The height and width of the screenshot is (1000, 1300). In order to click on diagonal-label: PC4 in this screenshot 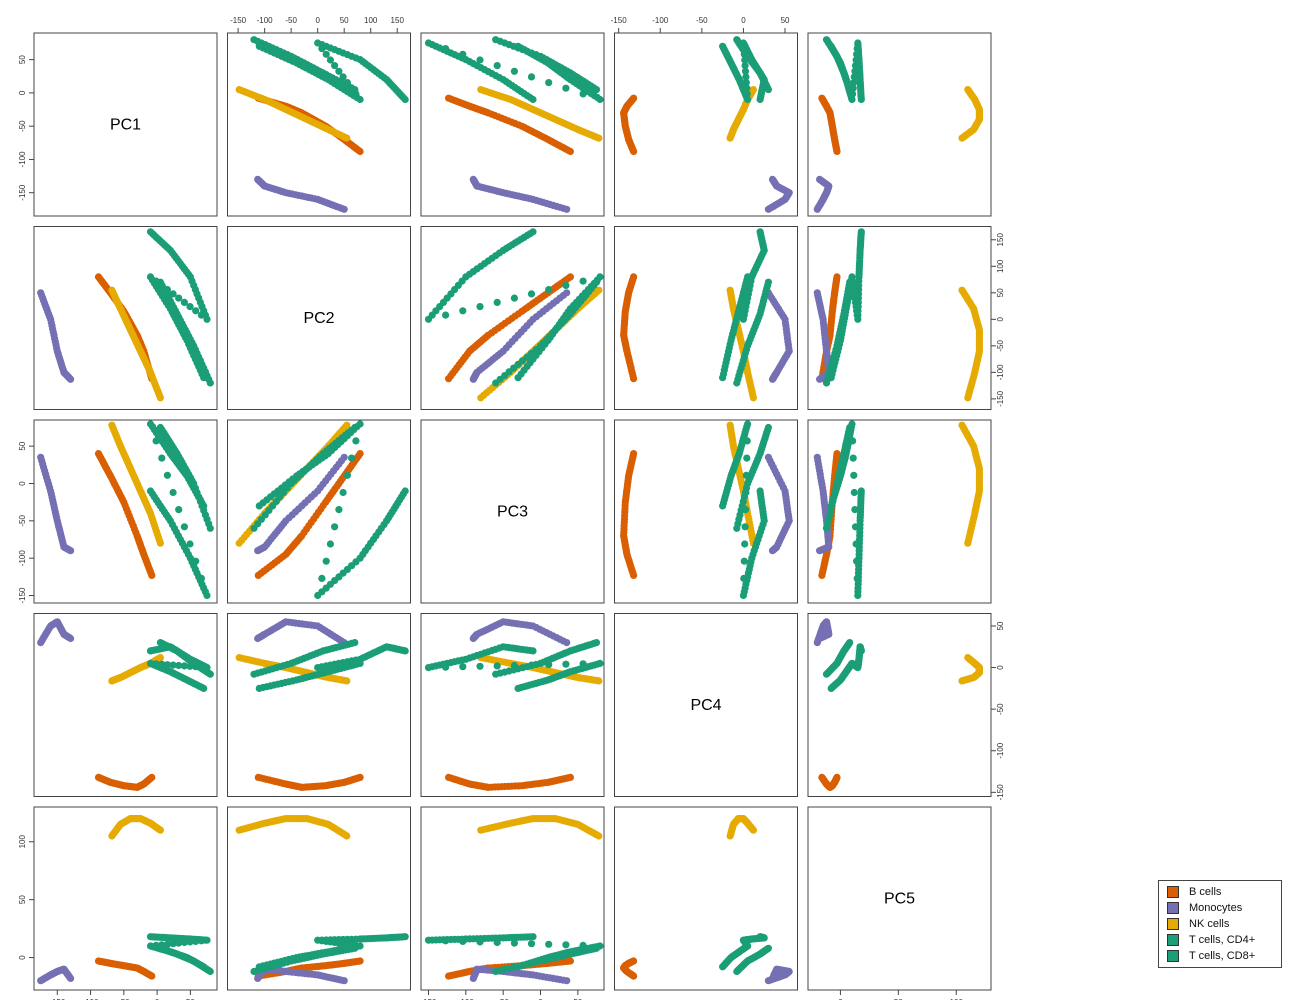, I will do `click(705, 705)`.